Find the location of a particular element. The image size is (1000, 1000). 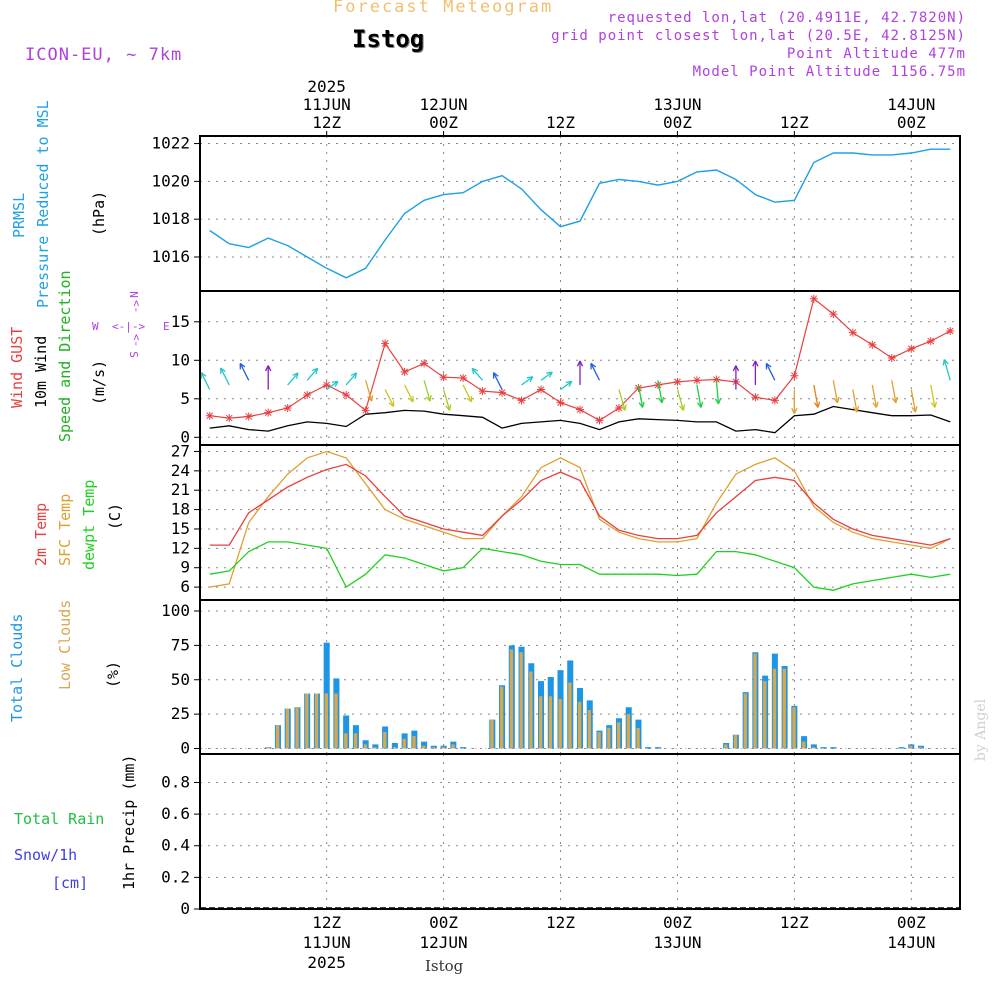

top-time-label: 12JUN is located at coordinates (444, 104).